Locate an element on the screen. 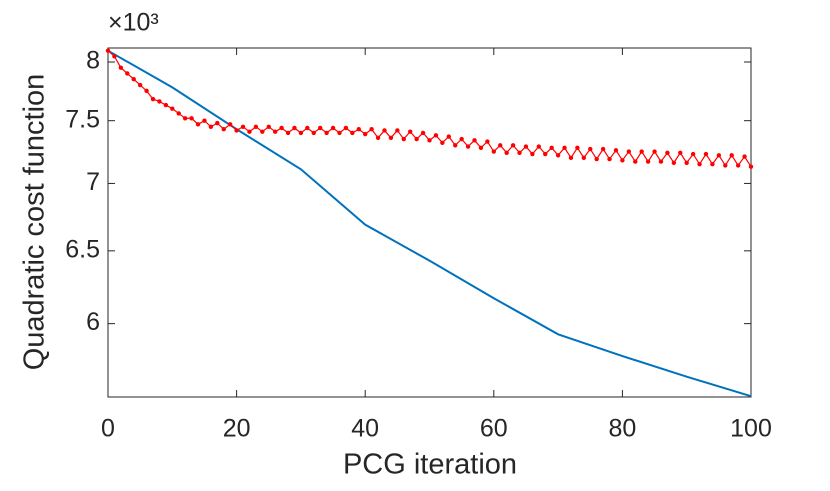  y-tick-label: 8 is located at coordinates (93, 61).